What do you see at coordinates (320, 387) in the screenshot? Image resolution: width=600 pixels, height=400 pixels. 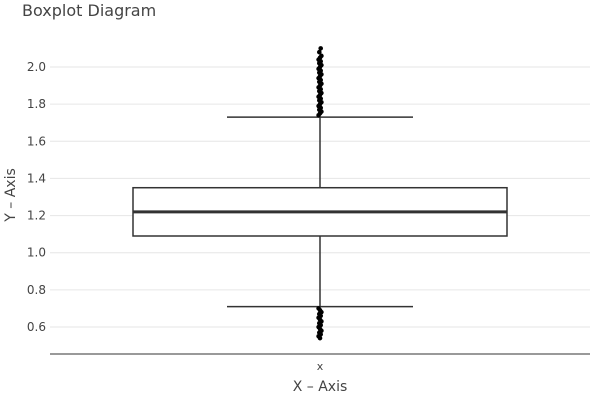 I see `x-axis-title: X – Axis` at bounding box center [320, 387].